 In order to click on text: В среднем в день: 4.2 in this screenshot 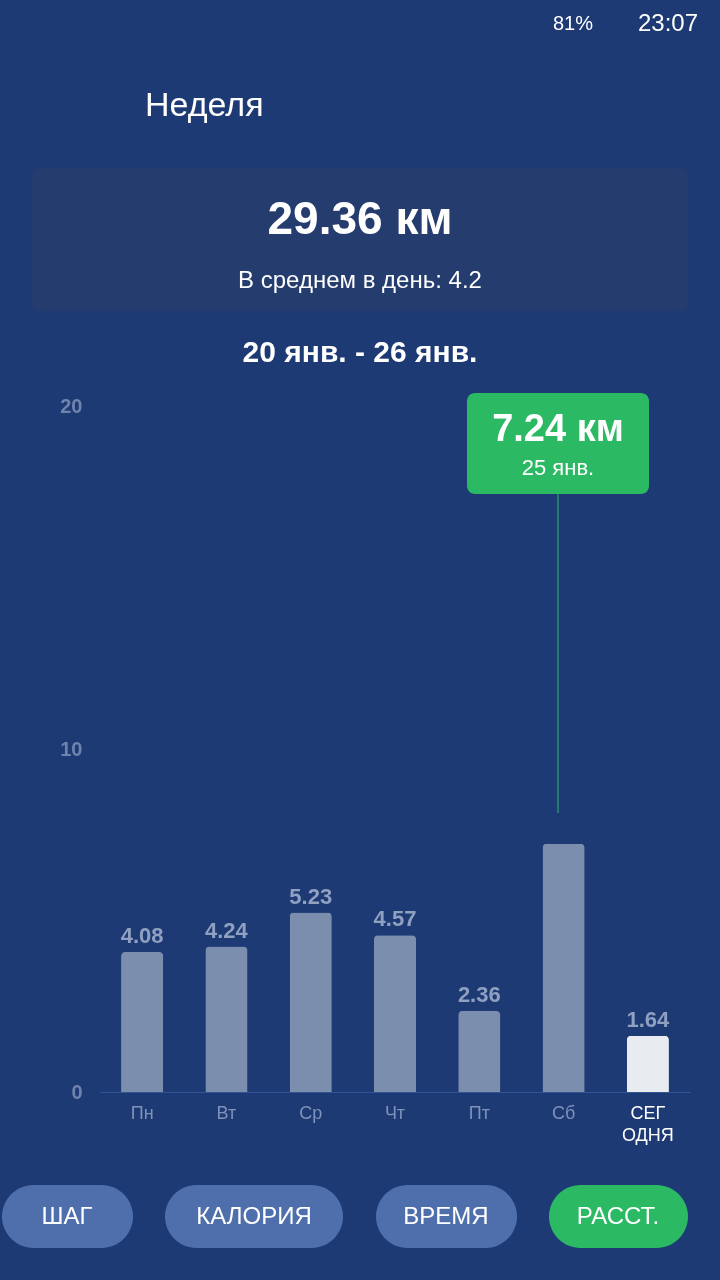, I will do `click(360, 279)`.